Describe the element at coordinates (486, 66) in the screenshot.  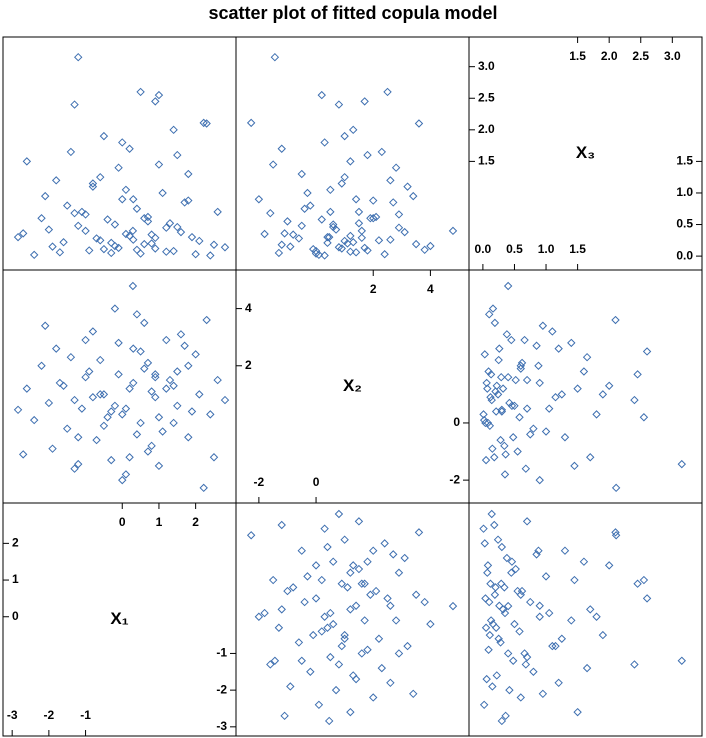
I see `y-tick-label: 3.0` at that location.